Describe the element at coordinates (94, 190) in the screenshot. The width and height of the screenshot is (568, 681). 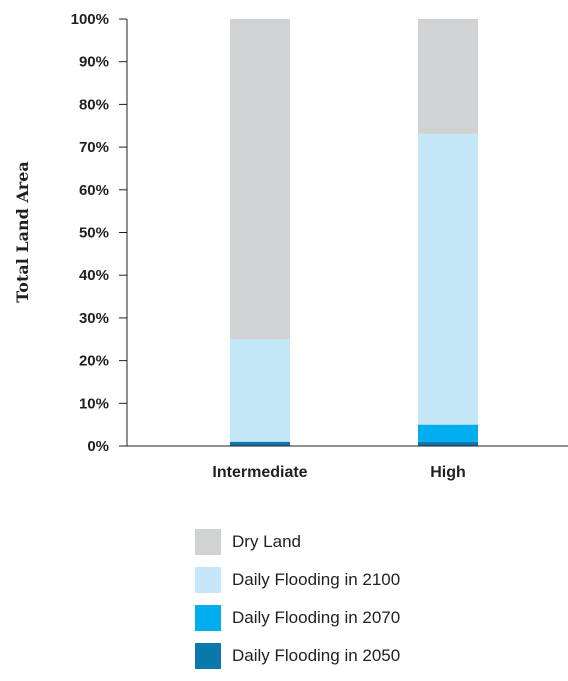
I see `y-tick-label: 60%` at that location.